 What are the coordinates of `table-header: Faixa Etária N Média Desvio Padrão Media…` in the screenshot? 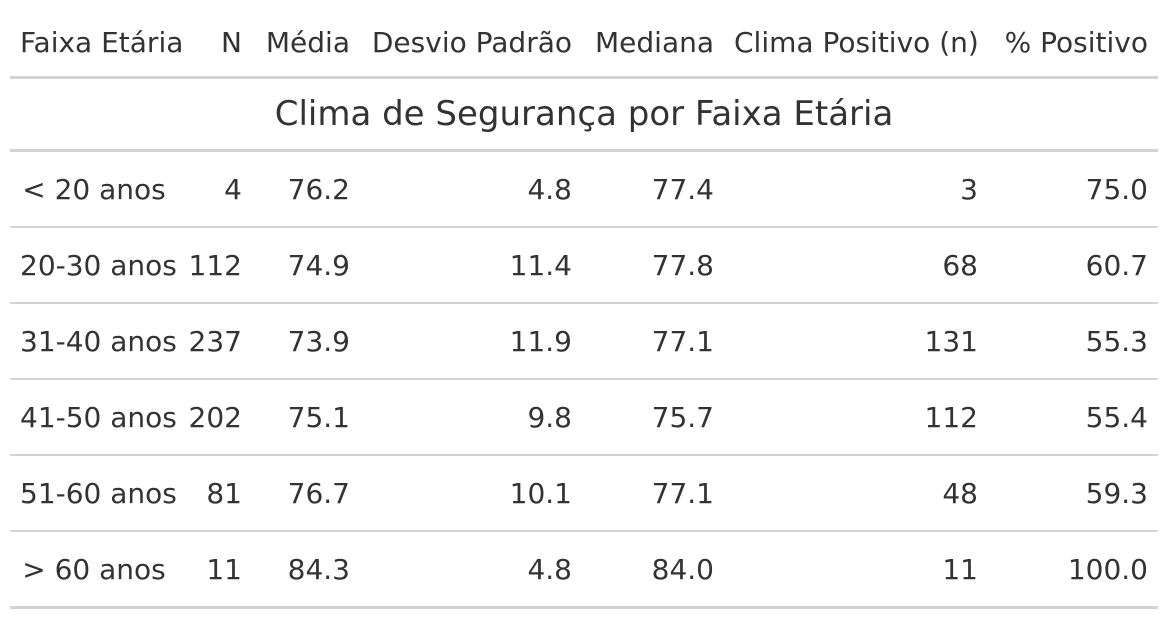 It's located at (584, 43).